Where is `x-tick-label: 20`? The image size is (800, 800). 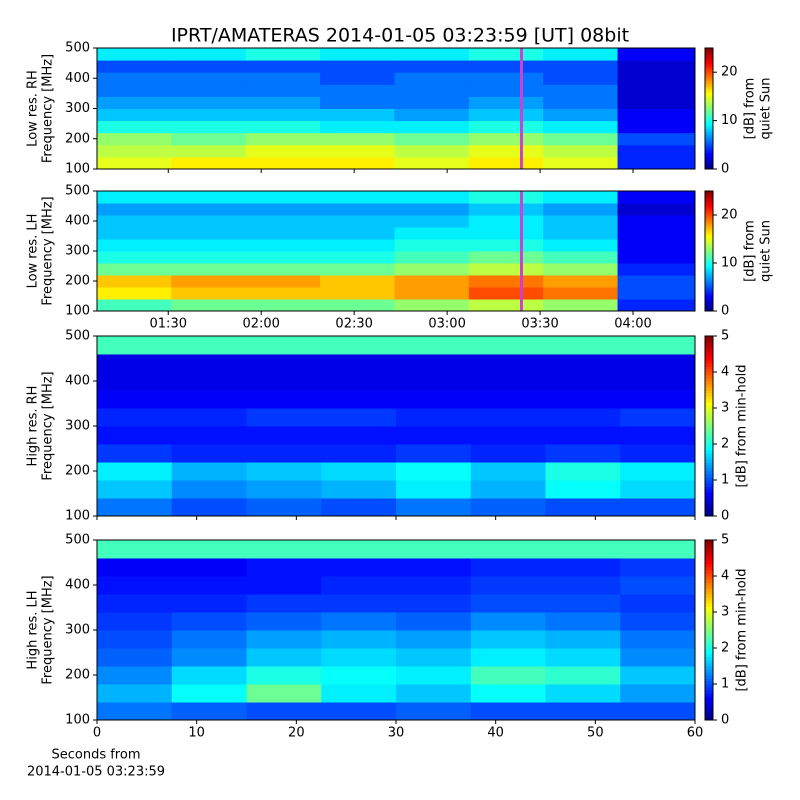 x-tick-label: 20 is located at coordinates (296, 733).